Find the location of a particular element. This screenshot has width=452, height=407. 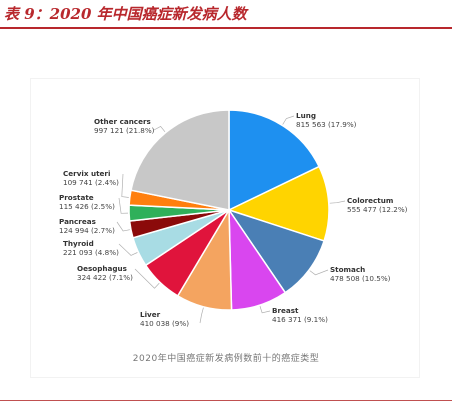

slice-label-value: 997 121 (21.8%) is located at coordinates (124, 130).